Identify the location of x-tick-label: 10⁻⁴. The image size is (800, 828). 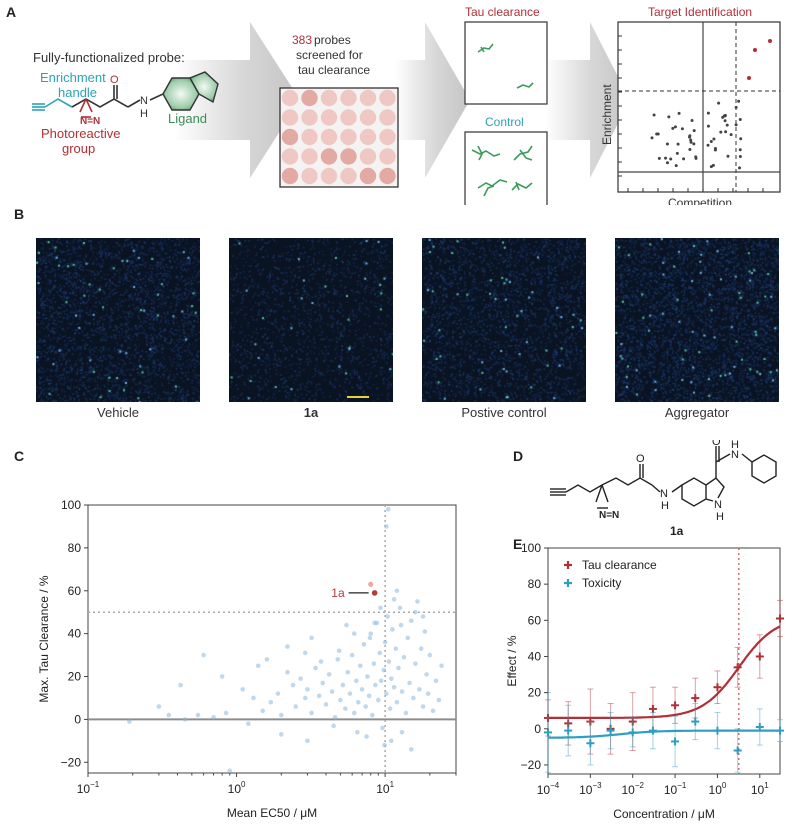
(548, 789).